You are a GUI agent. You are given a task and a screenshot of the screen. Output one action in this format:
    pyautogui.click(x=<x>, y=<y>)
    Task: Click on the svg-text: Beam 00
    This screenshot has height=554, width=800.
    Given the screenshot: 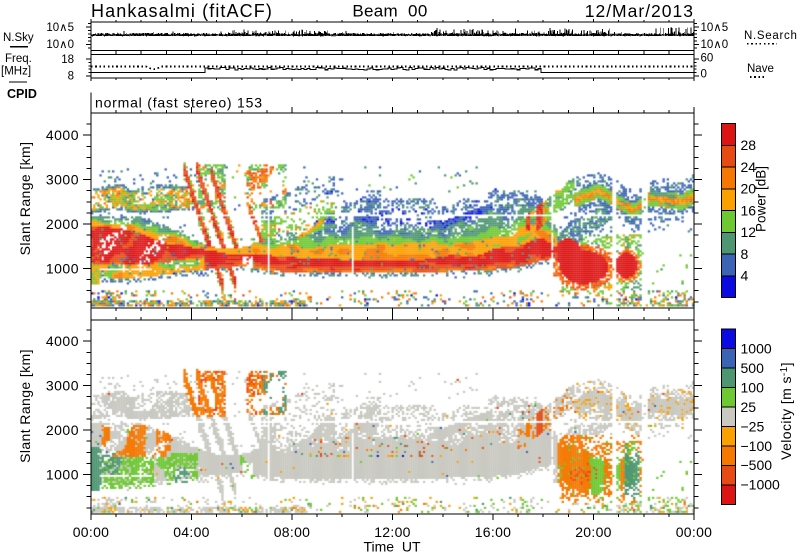 What is the action you would take?
    pyautogui.click(x=389, y=11)
    